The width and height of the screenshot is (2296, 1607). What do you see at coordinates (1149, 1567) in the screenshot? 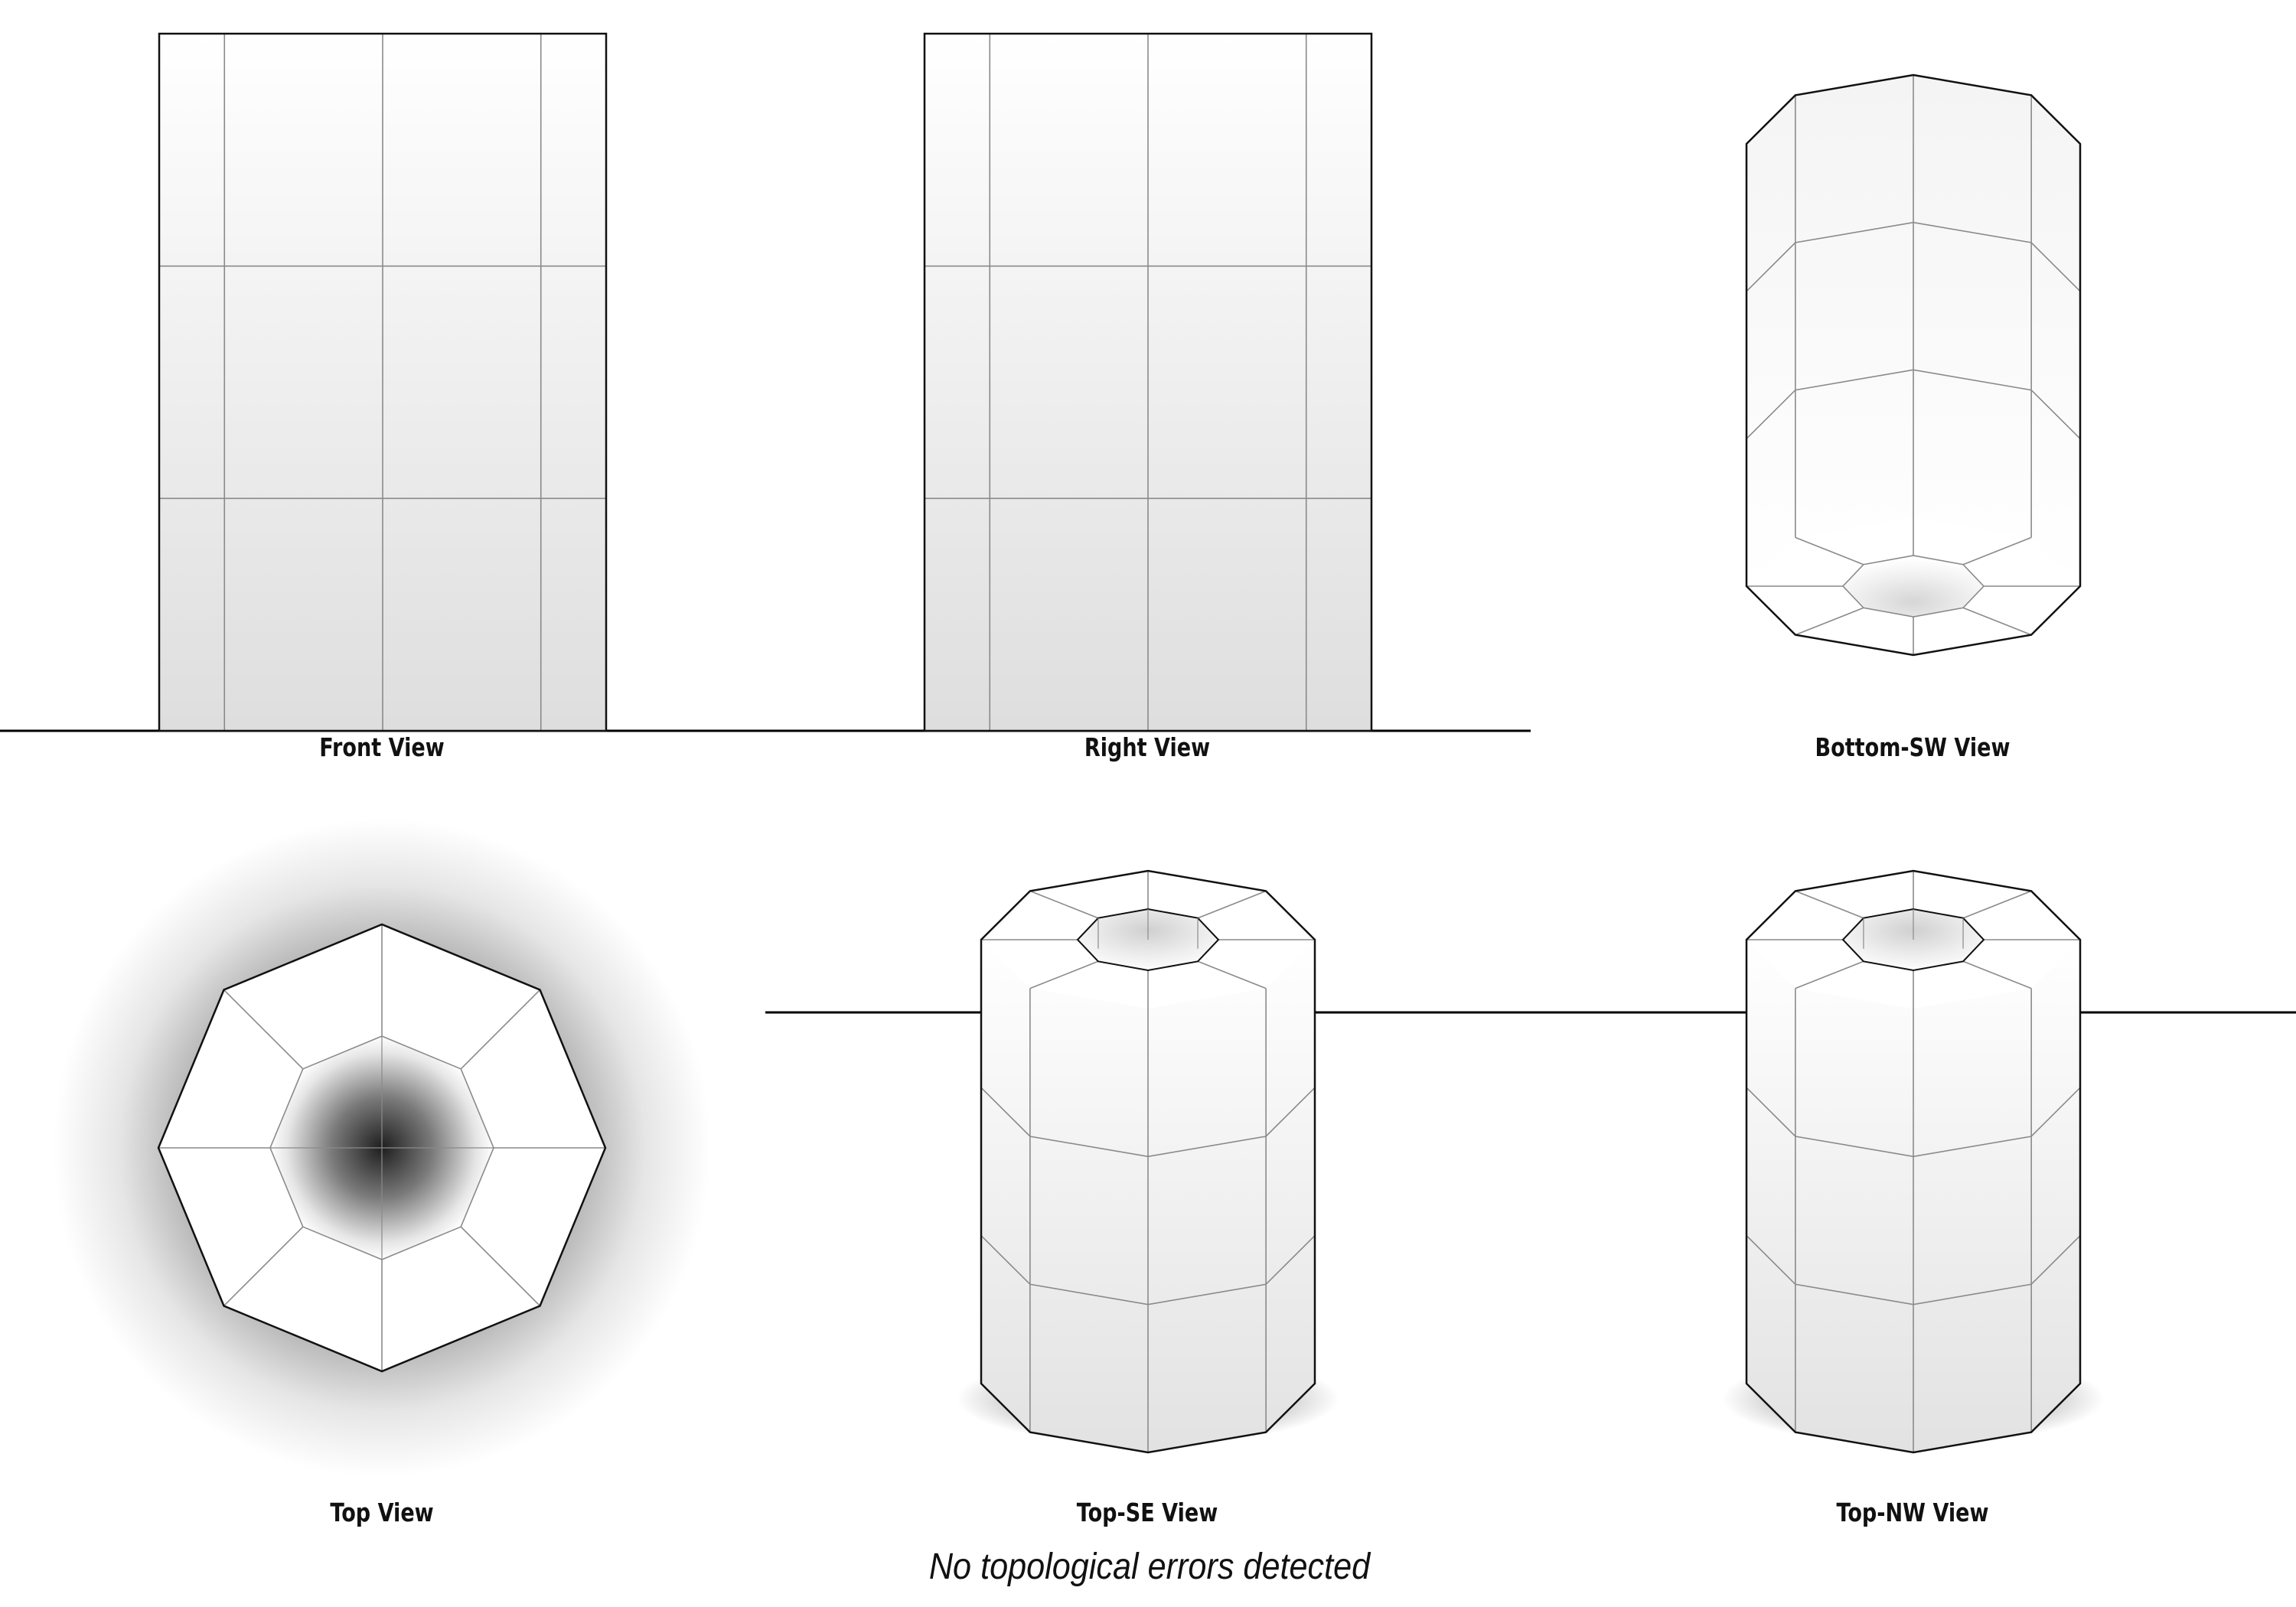
I see `status-message: No topological errors detected` at bounding box center [1149, 1567].